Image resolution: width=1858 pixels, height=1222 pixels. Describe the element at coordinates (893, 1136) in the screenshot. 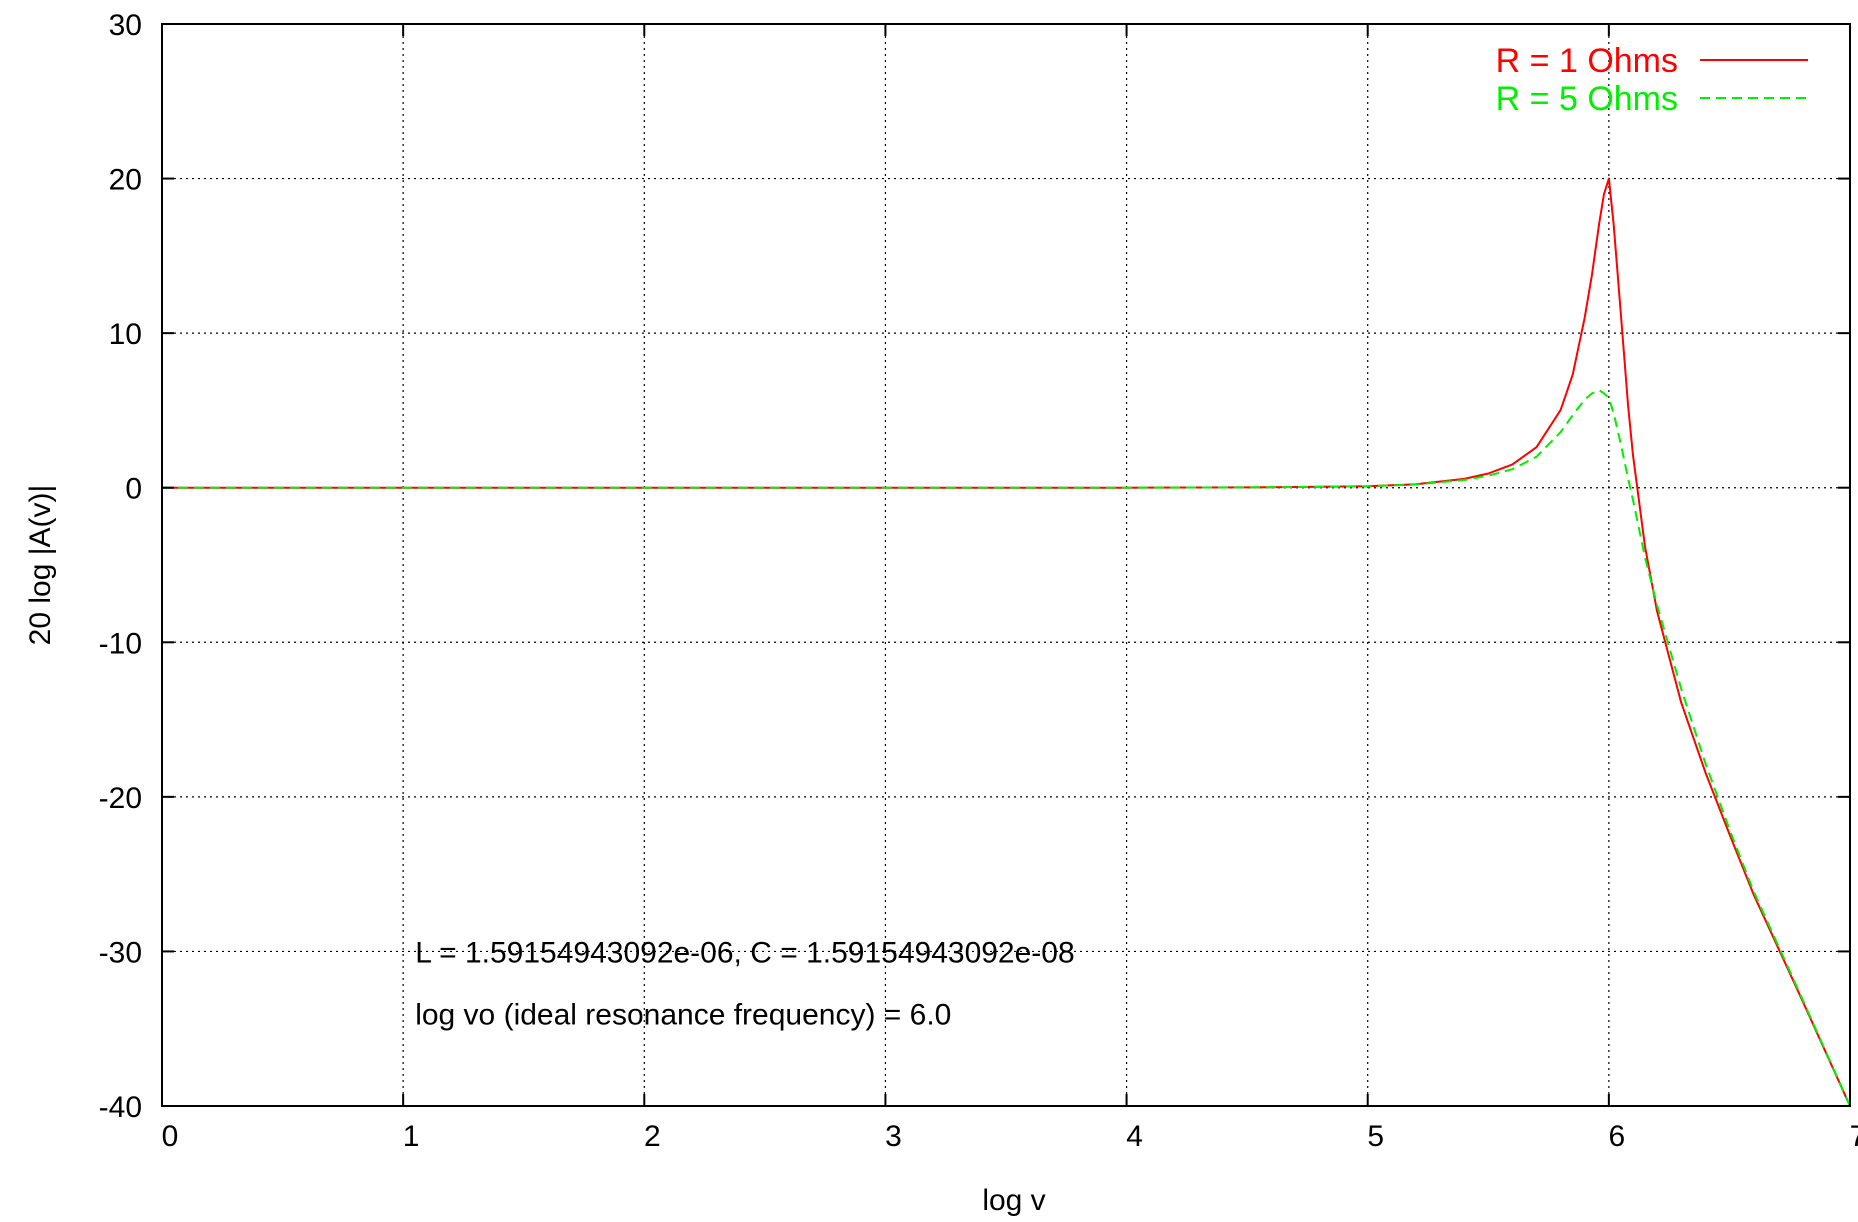

I see `x-tick-label: 3` at that location.